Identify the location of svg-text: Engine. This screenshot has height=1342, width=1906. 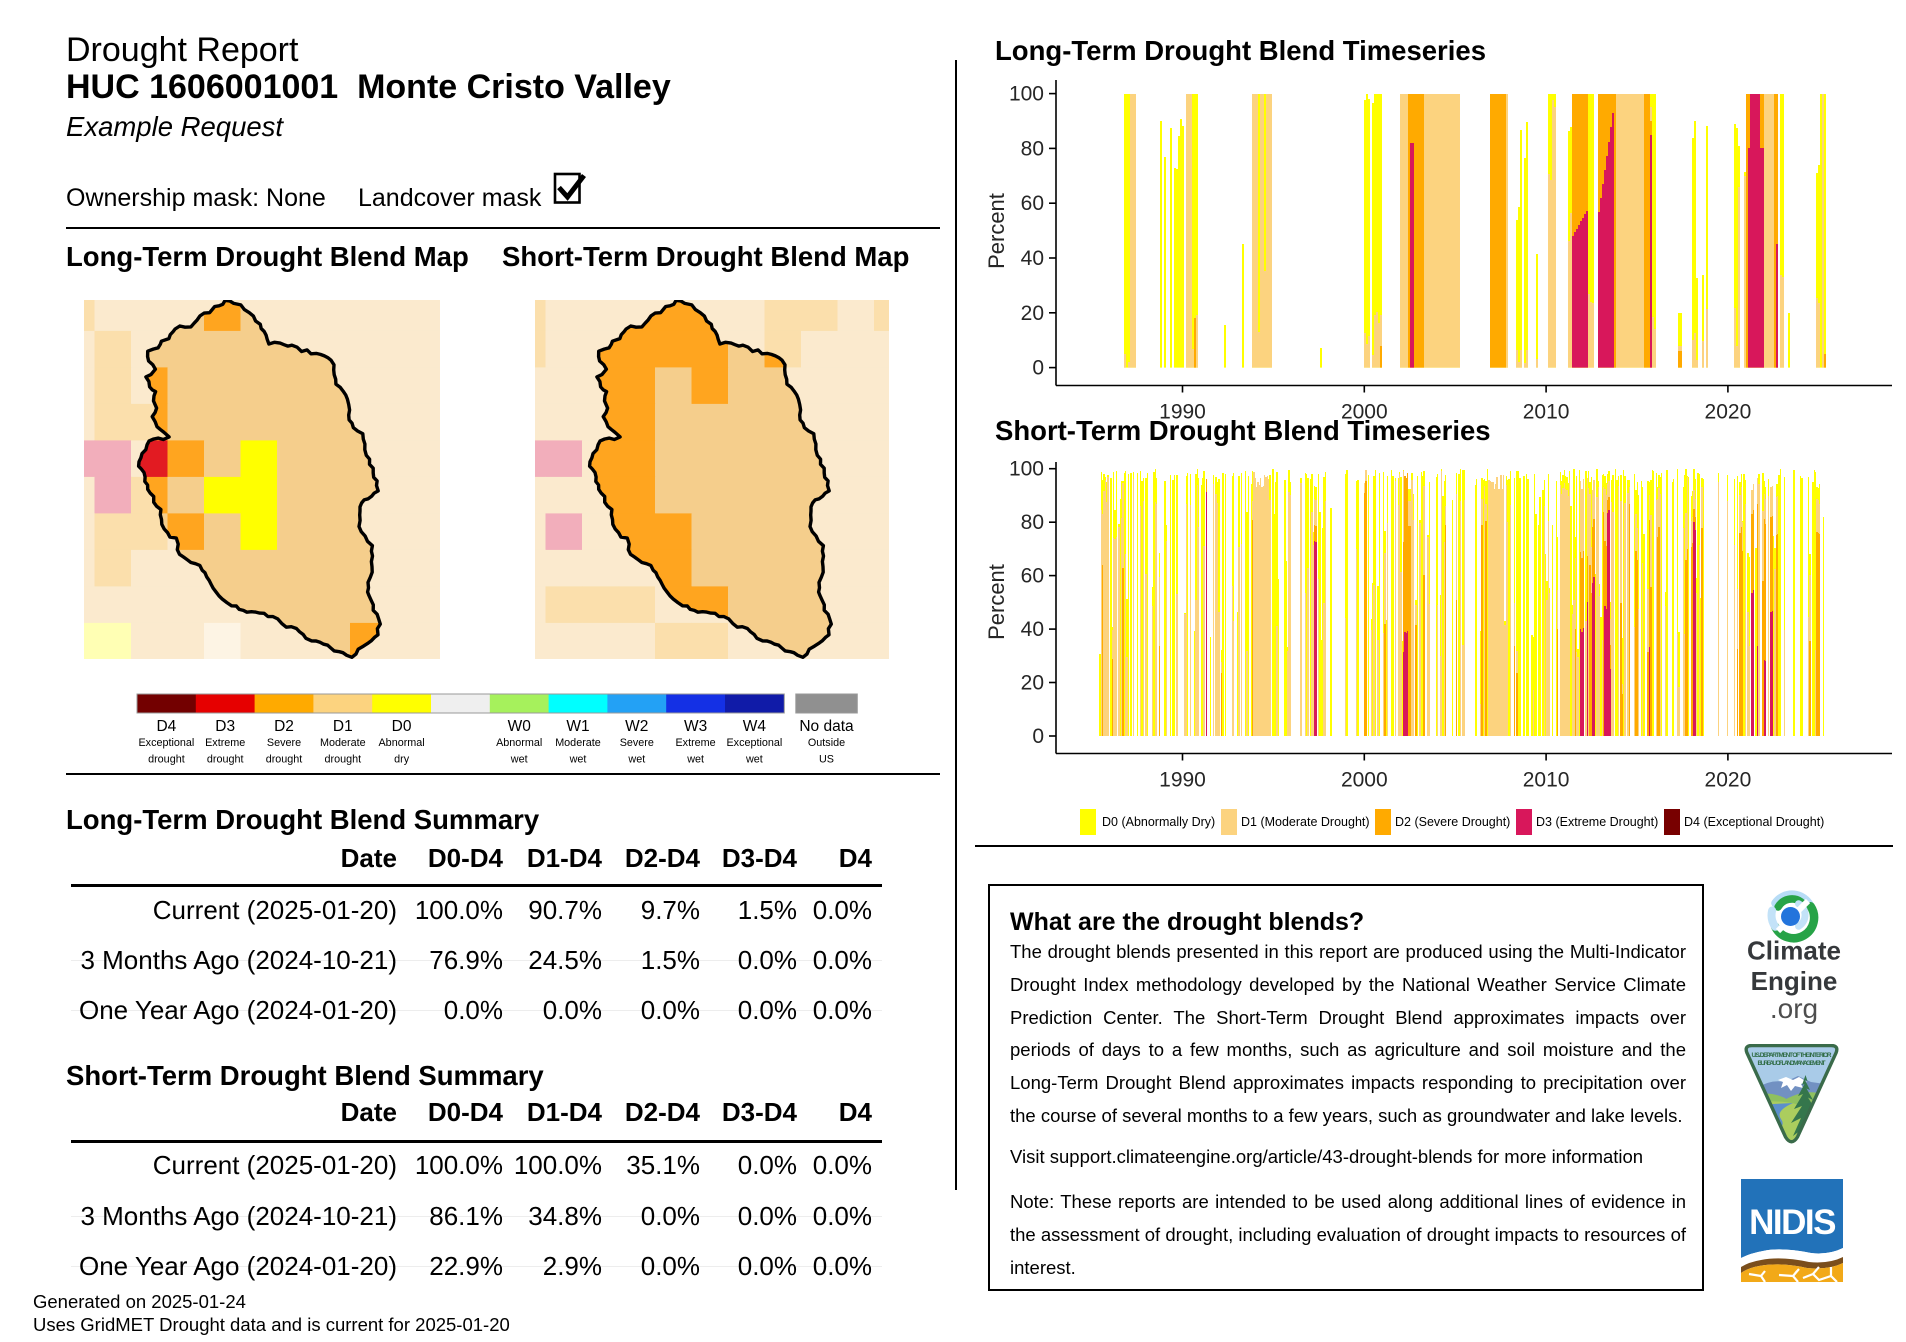
(1794, 981).